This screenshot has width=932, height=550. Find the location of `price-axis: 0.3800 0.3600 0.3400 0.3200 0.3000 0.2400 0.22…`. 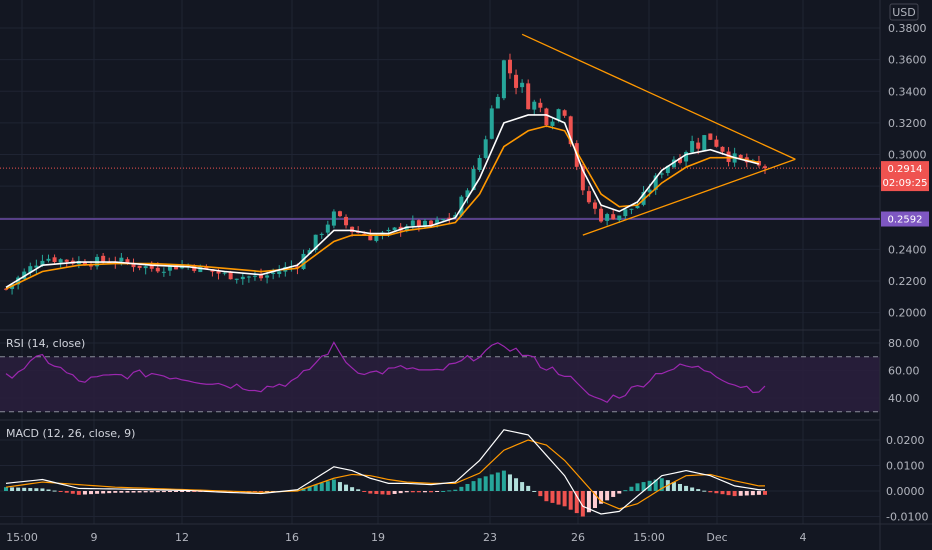

price-axis: 0.3800 0.3600 0.3400 0.3200 0.3000 0.2400 0.22… is located at coordinates (907, 171).